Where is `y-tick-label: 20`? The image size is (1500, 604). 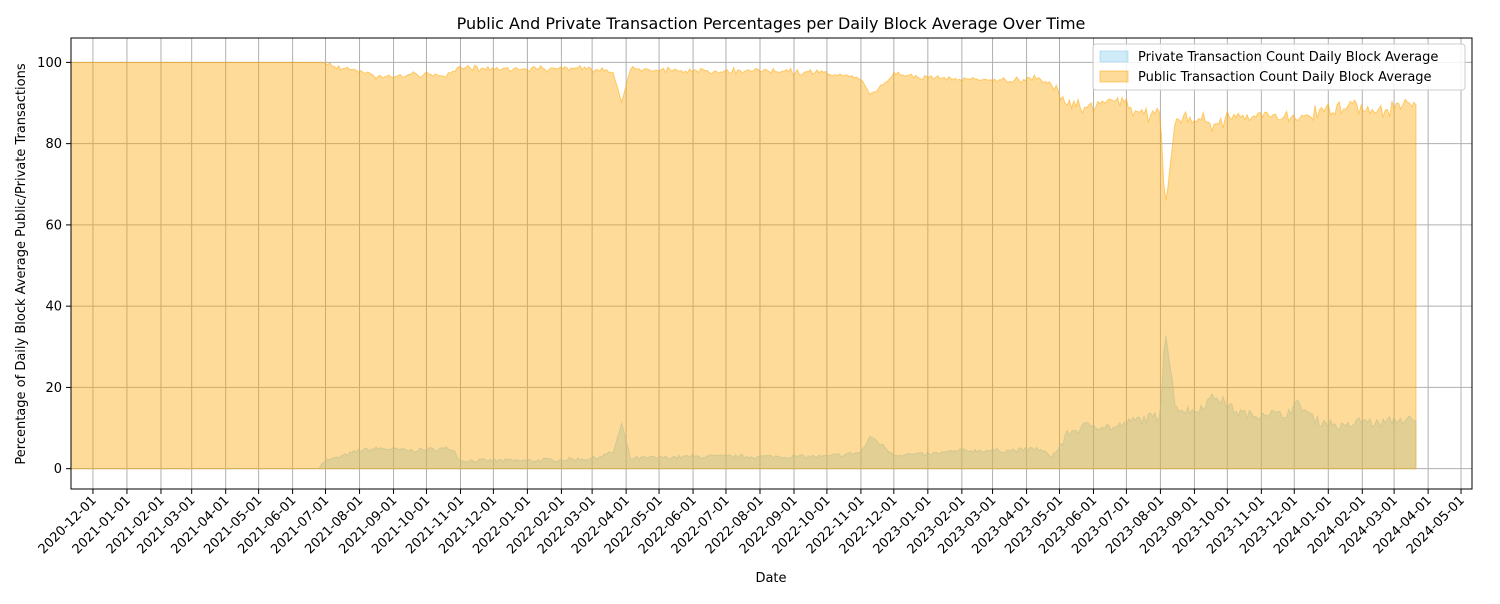 y-tick-label: 20 is located at coordinates (53, 388).